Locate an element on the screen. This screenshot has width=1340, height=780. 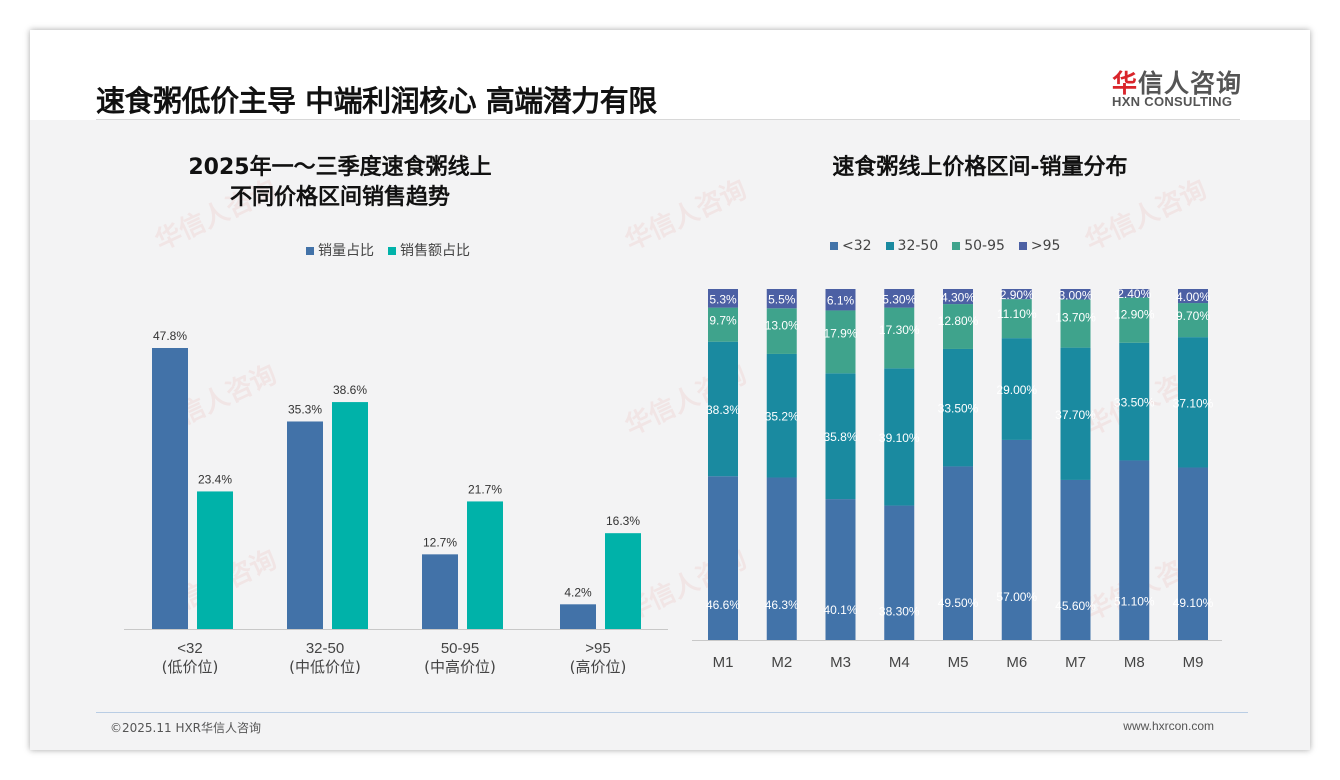
data-label: 21.7% is located at coordinates (485, 489).